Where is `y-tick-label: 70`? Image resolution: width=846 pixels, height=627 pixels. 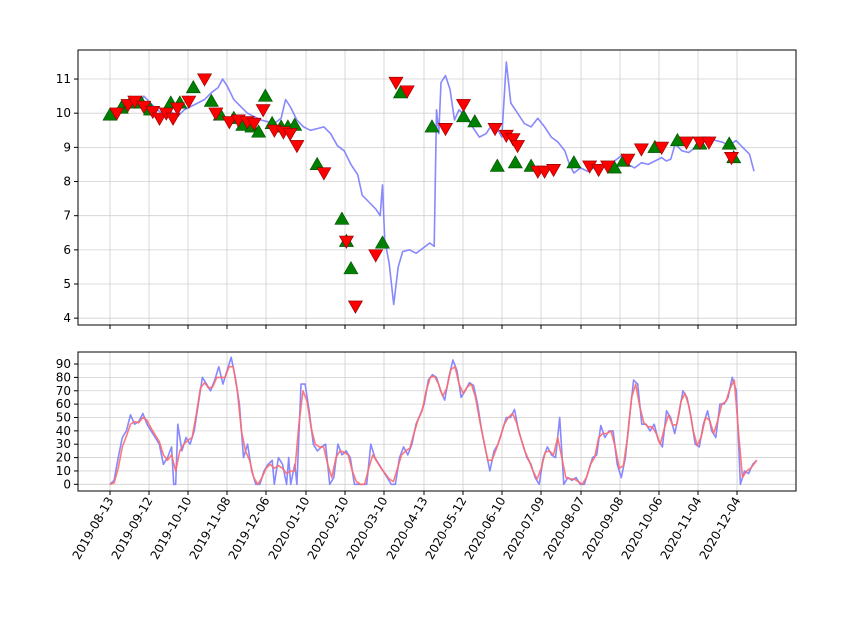
y-tick-label: 70 is located at coordinates (63, 391).